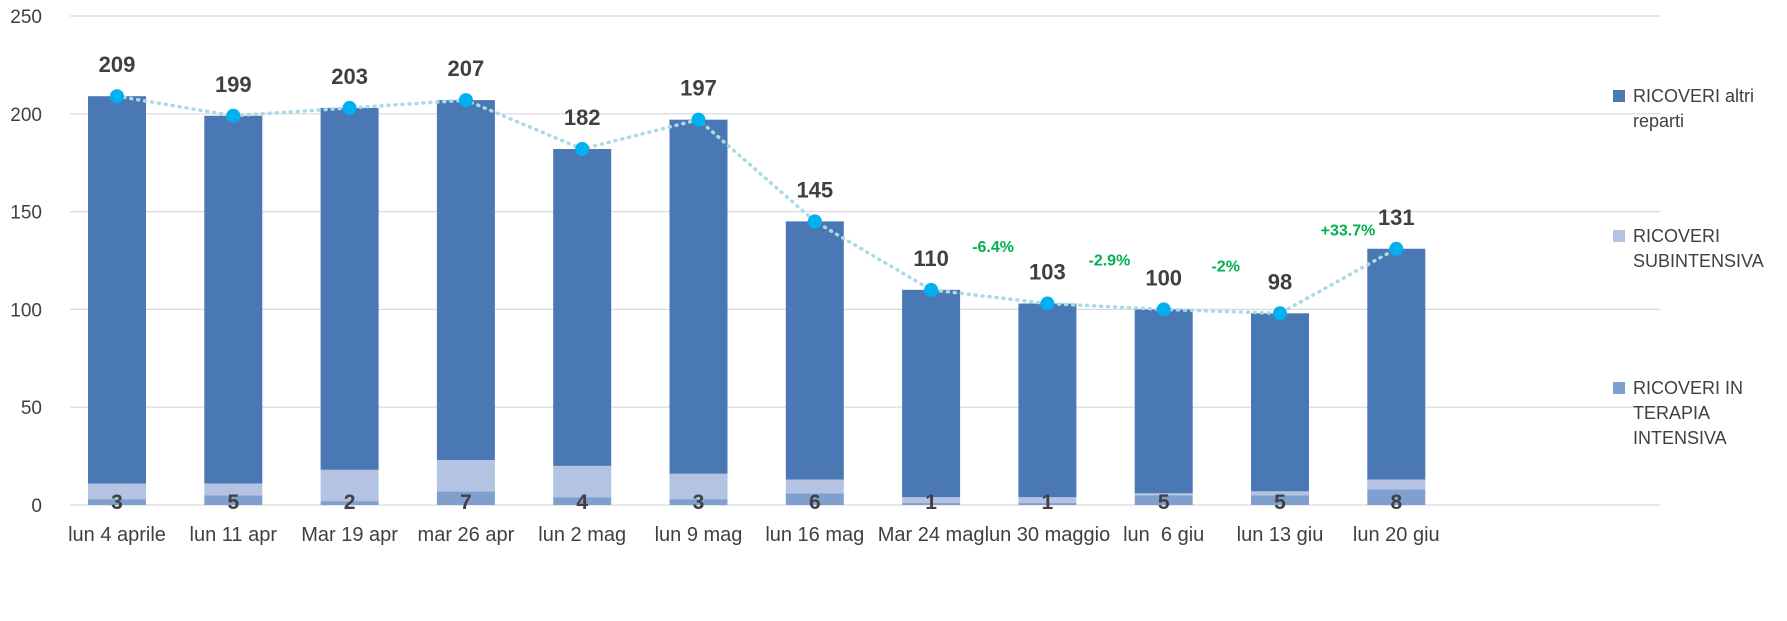 The width and height of the screenshot is (1787, 621). What do you see at coordinates (466, 68) in the screenshot?
I see `total-data-label: 207` at bounding box center [466, 68].